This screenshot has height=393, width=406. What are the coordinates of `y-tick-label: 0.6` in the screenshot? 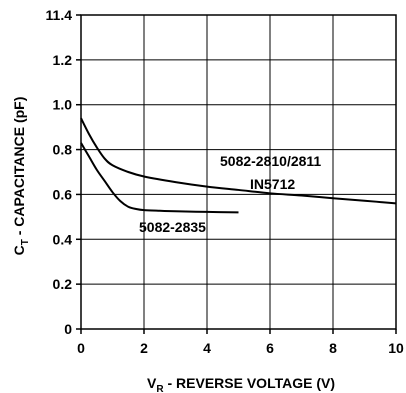 It's located at (63, 194).